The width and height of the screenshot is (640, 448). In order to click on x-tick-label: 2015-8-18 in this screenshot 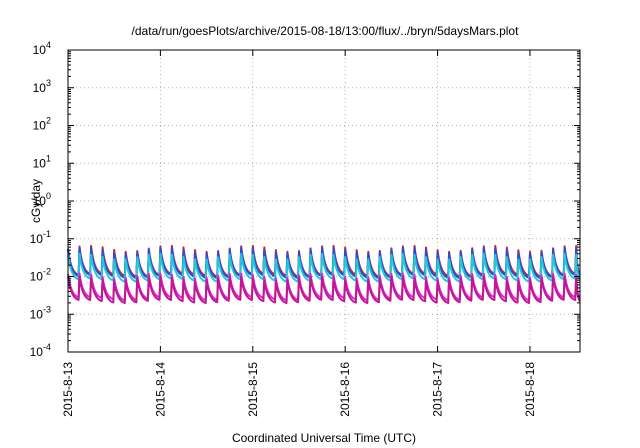, I will do `click(530, 389)`.